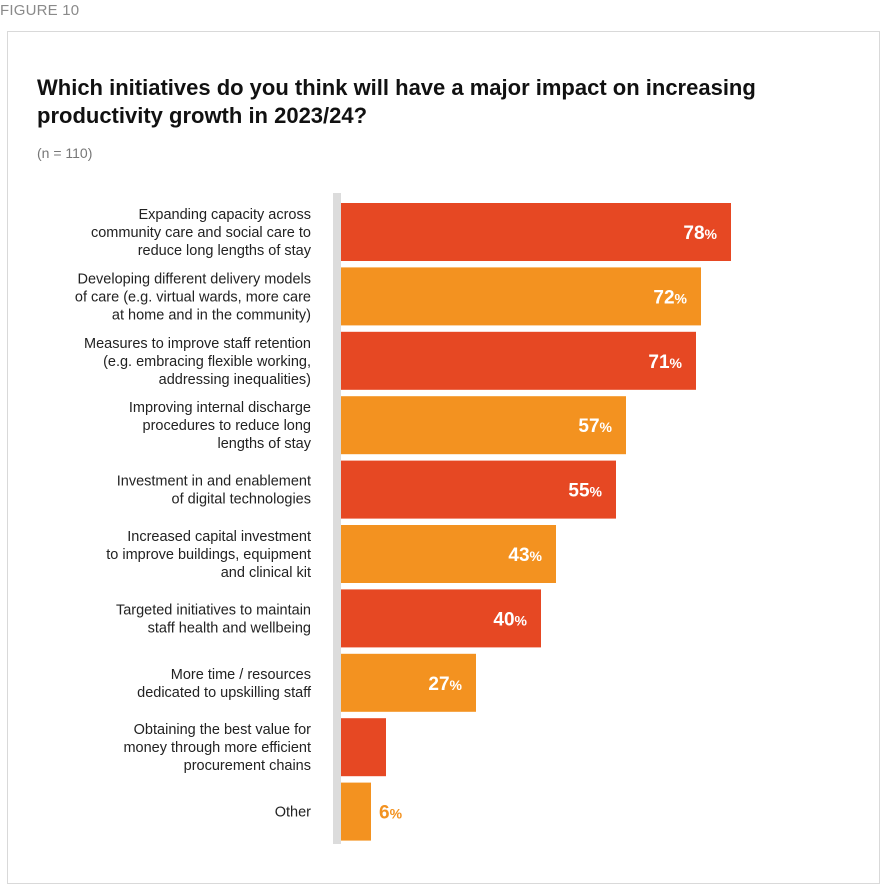  I want to click on value-label-5: 43%, so click(525, 555).